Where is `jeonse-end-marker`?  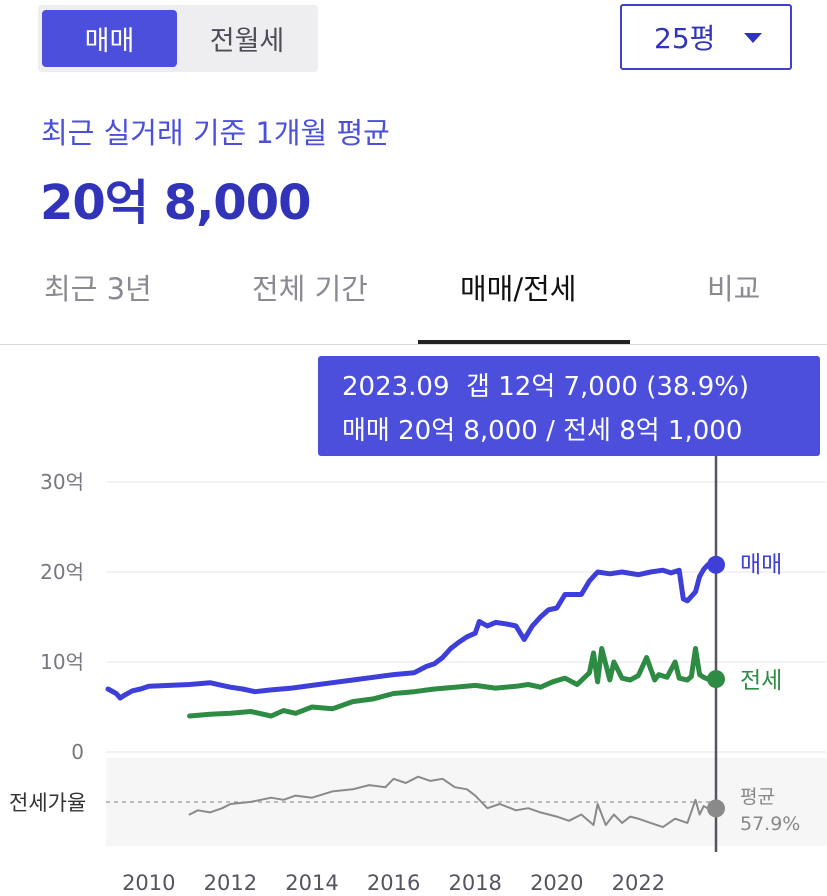 jeonse-end-marker is located at coordinates (716, 679).